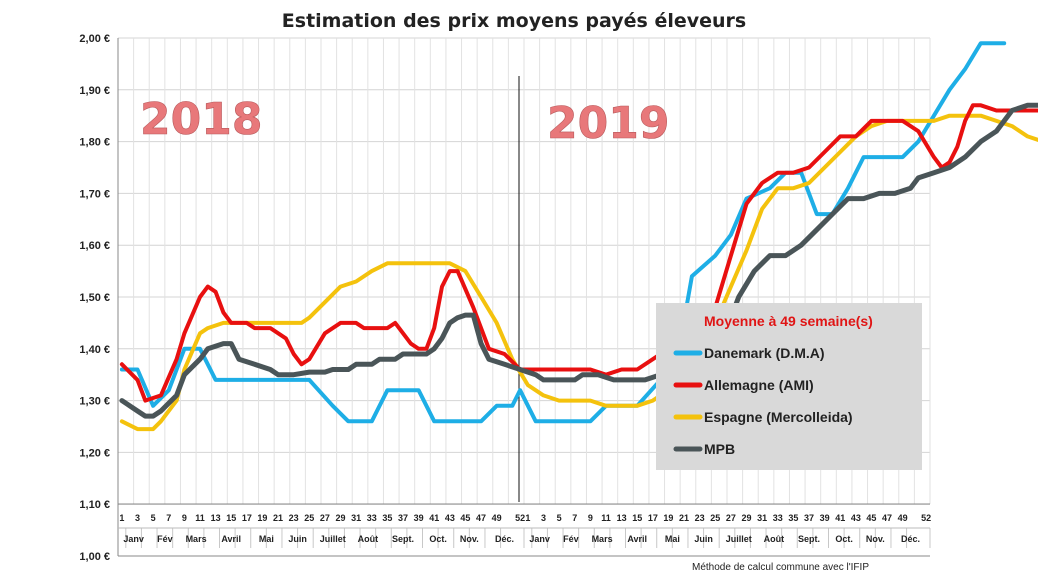 This screenshot has height=584, width=1038. Describe the element at coordinates (703, 539) in the screenshot. I see `month-label: Juin` at that location.